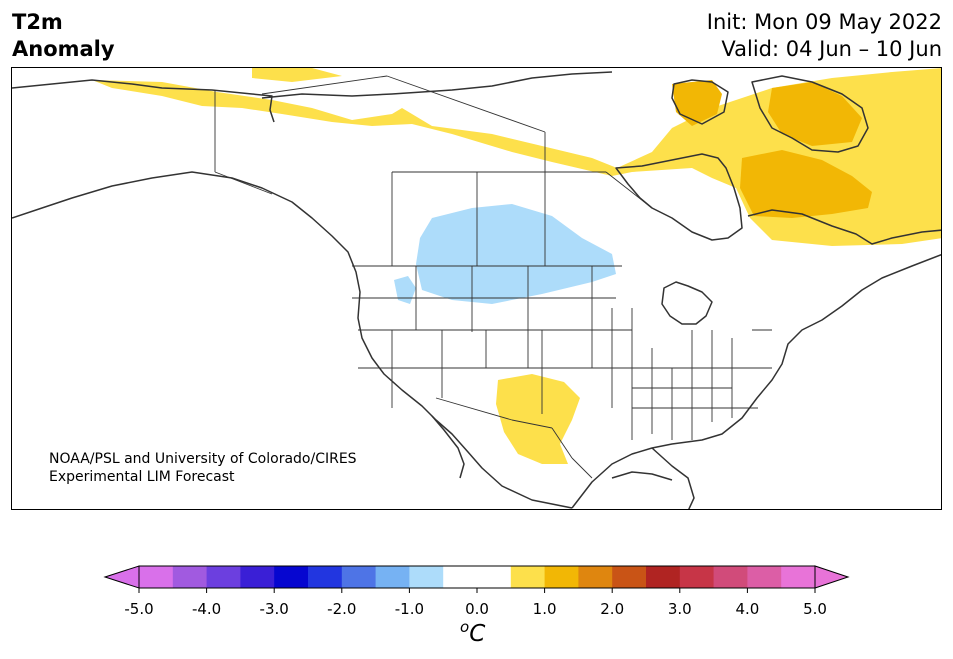 This screenshot has height=659, width=953. Describe the element at coordinates (37, 22) in the screenshot. I see `title-line-1: T2m` at that location.